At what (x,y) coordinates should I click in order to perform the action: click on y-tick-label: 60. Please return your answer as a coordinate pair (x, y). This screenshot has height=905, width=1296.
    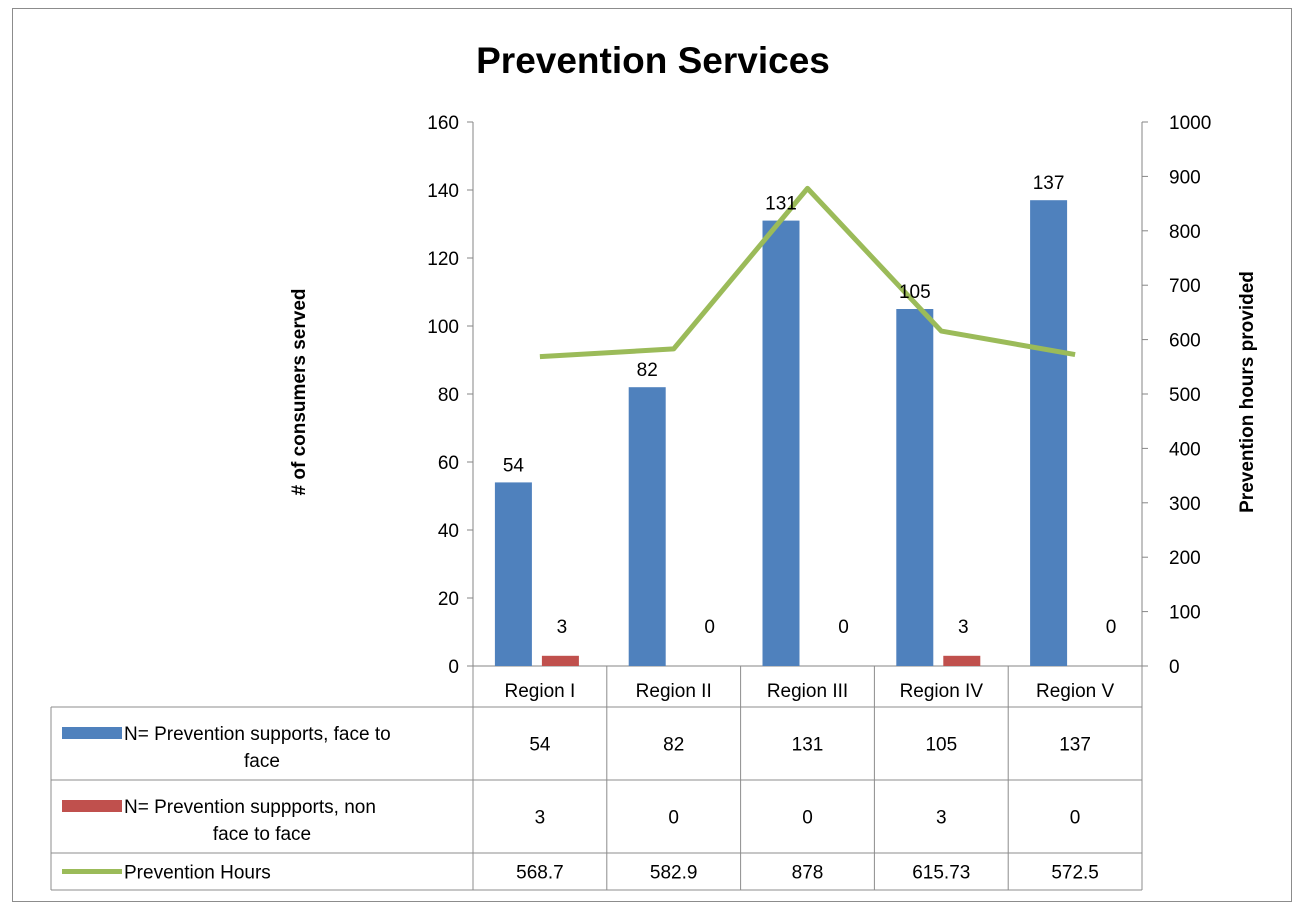
    Looking at the image, I should click on (448, 463).